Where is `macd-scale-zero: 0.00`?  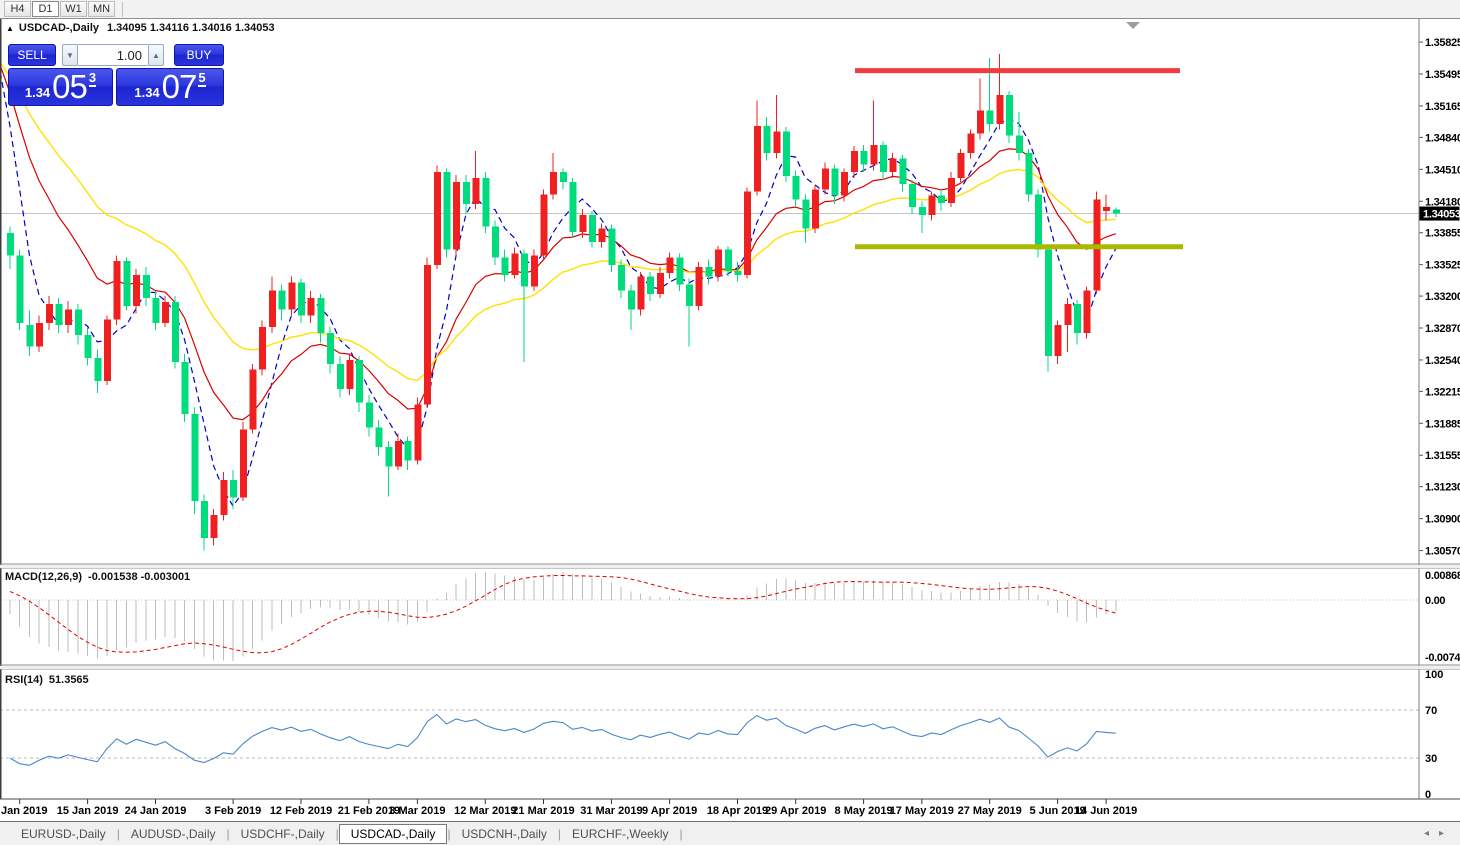
macd-scale-zero: 0.00 is located at coordinates (1435, 601).